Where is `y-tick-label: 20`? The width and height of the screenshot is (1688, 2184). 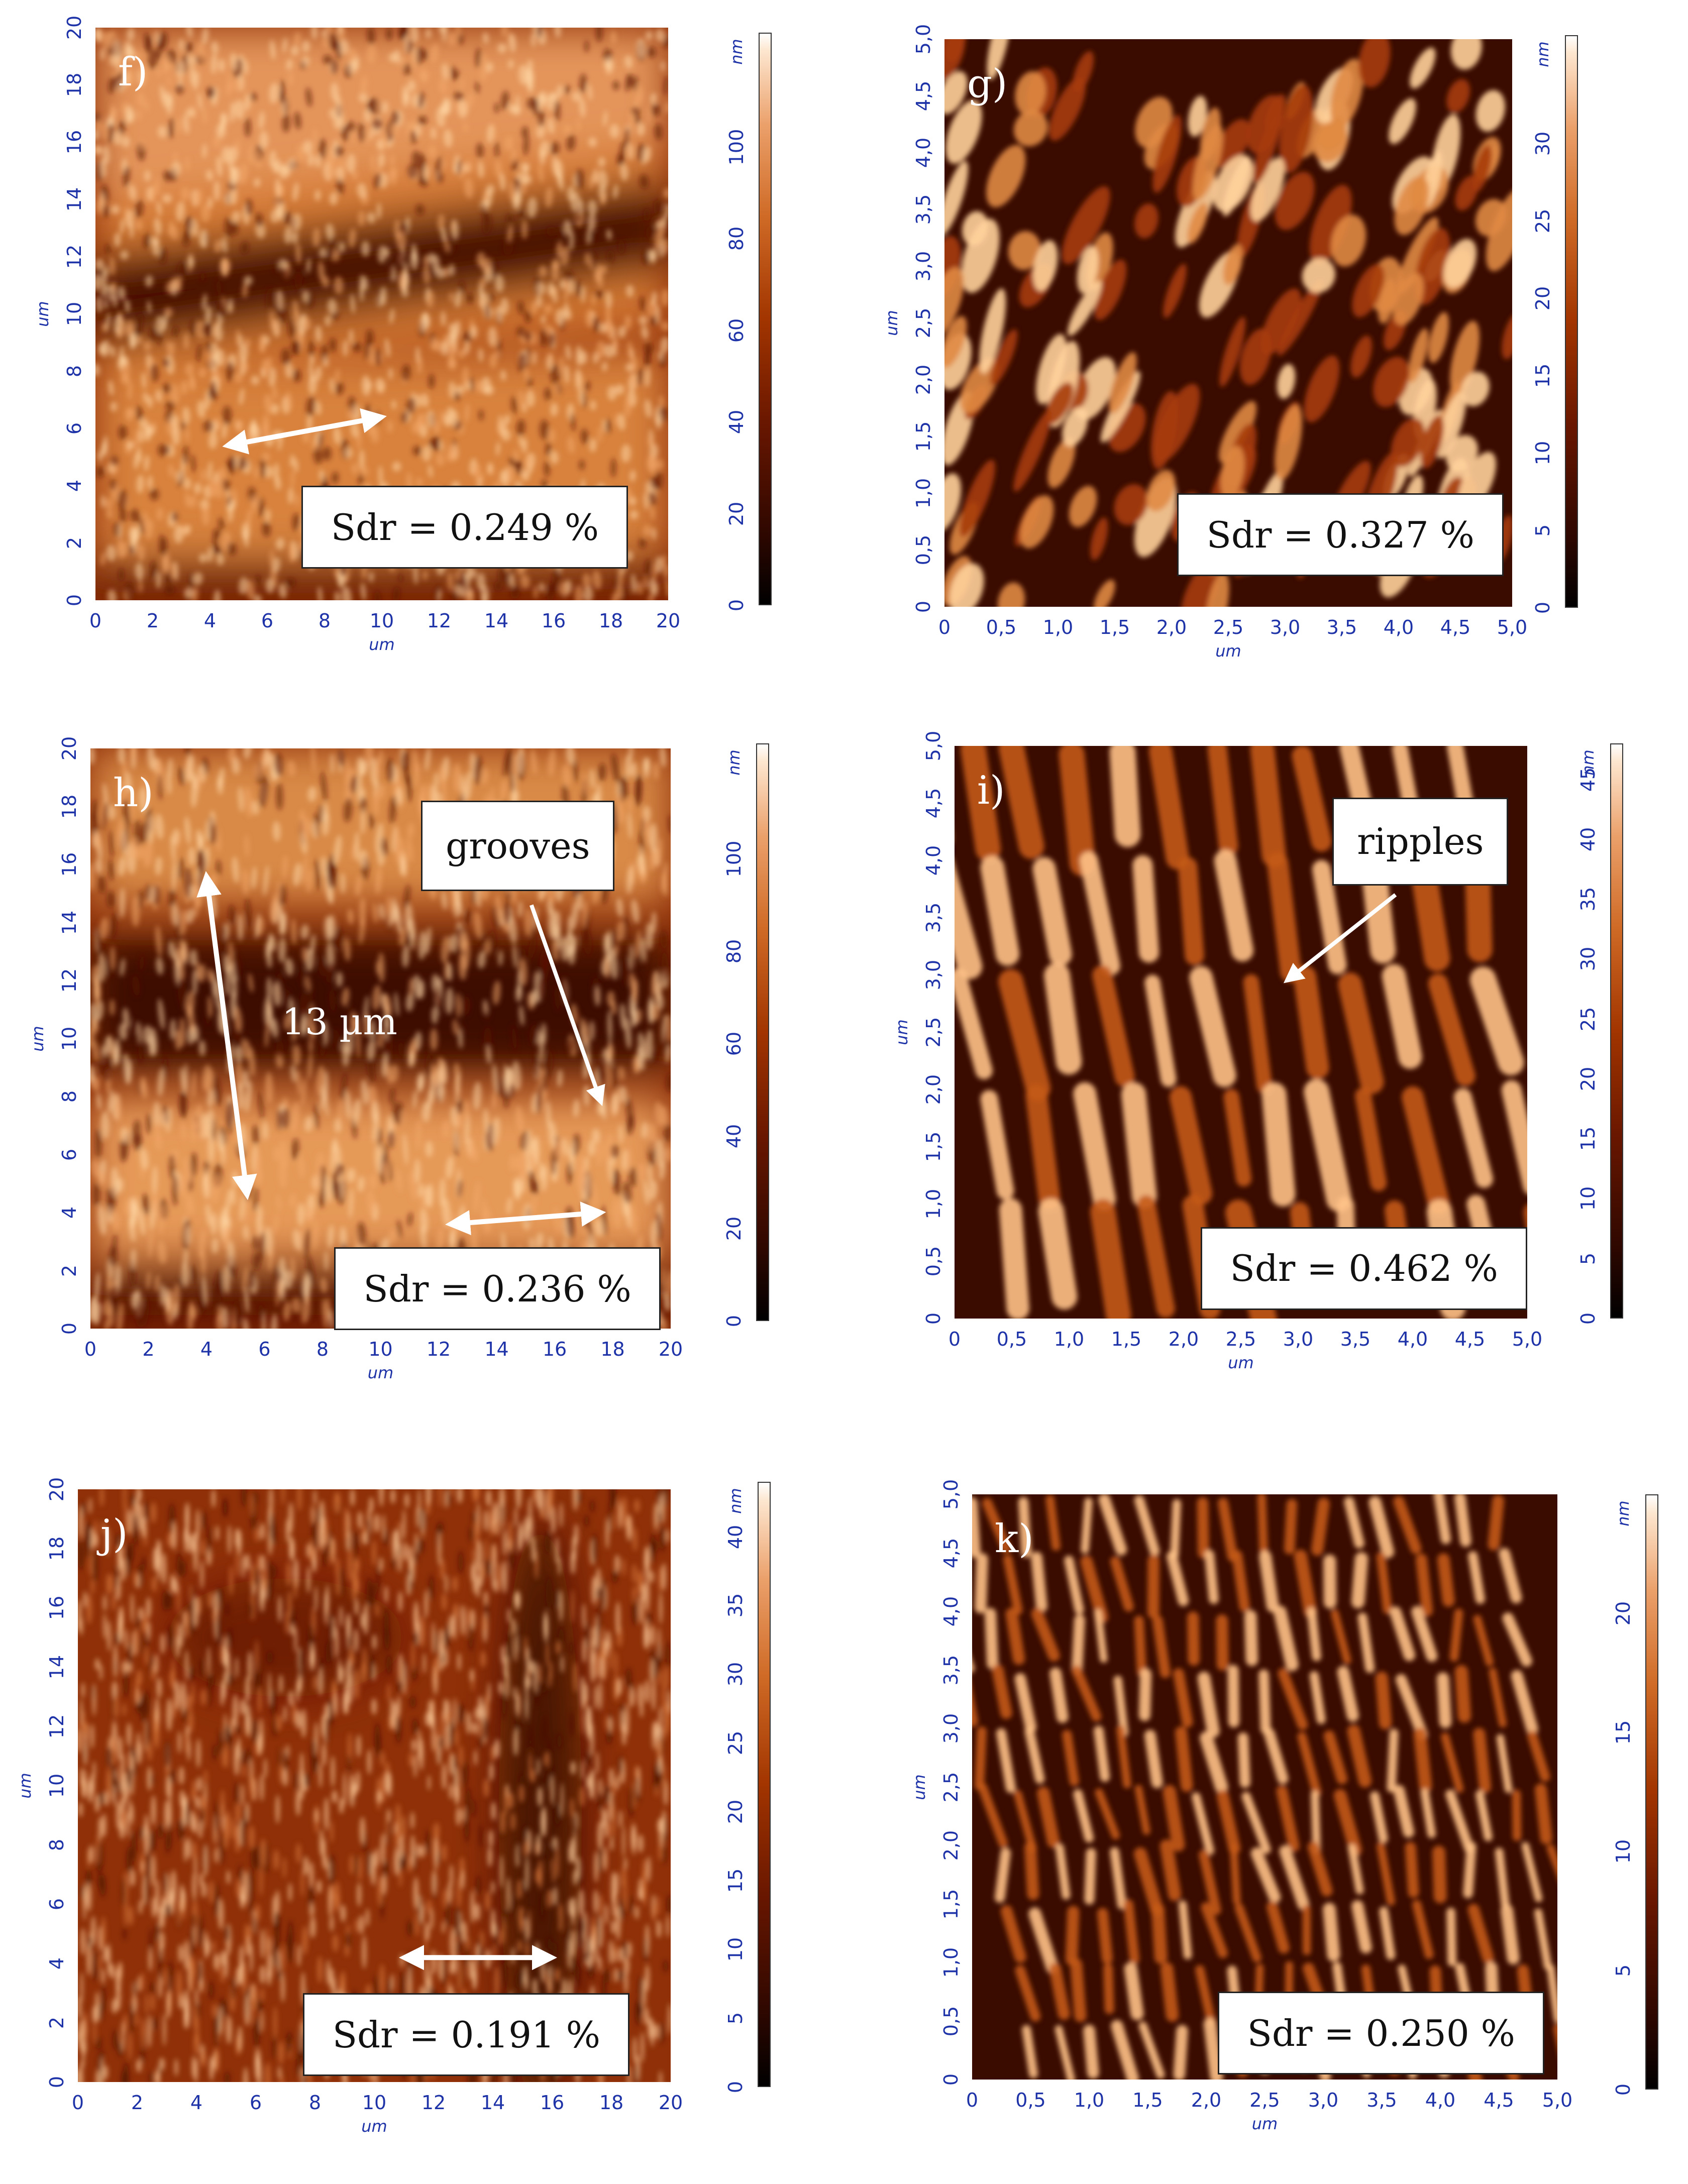
y-tick-label: 20 is located at coordinates (74, 27).